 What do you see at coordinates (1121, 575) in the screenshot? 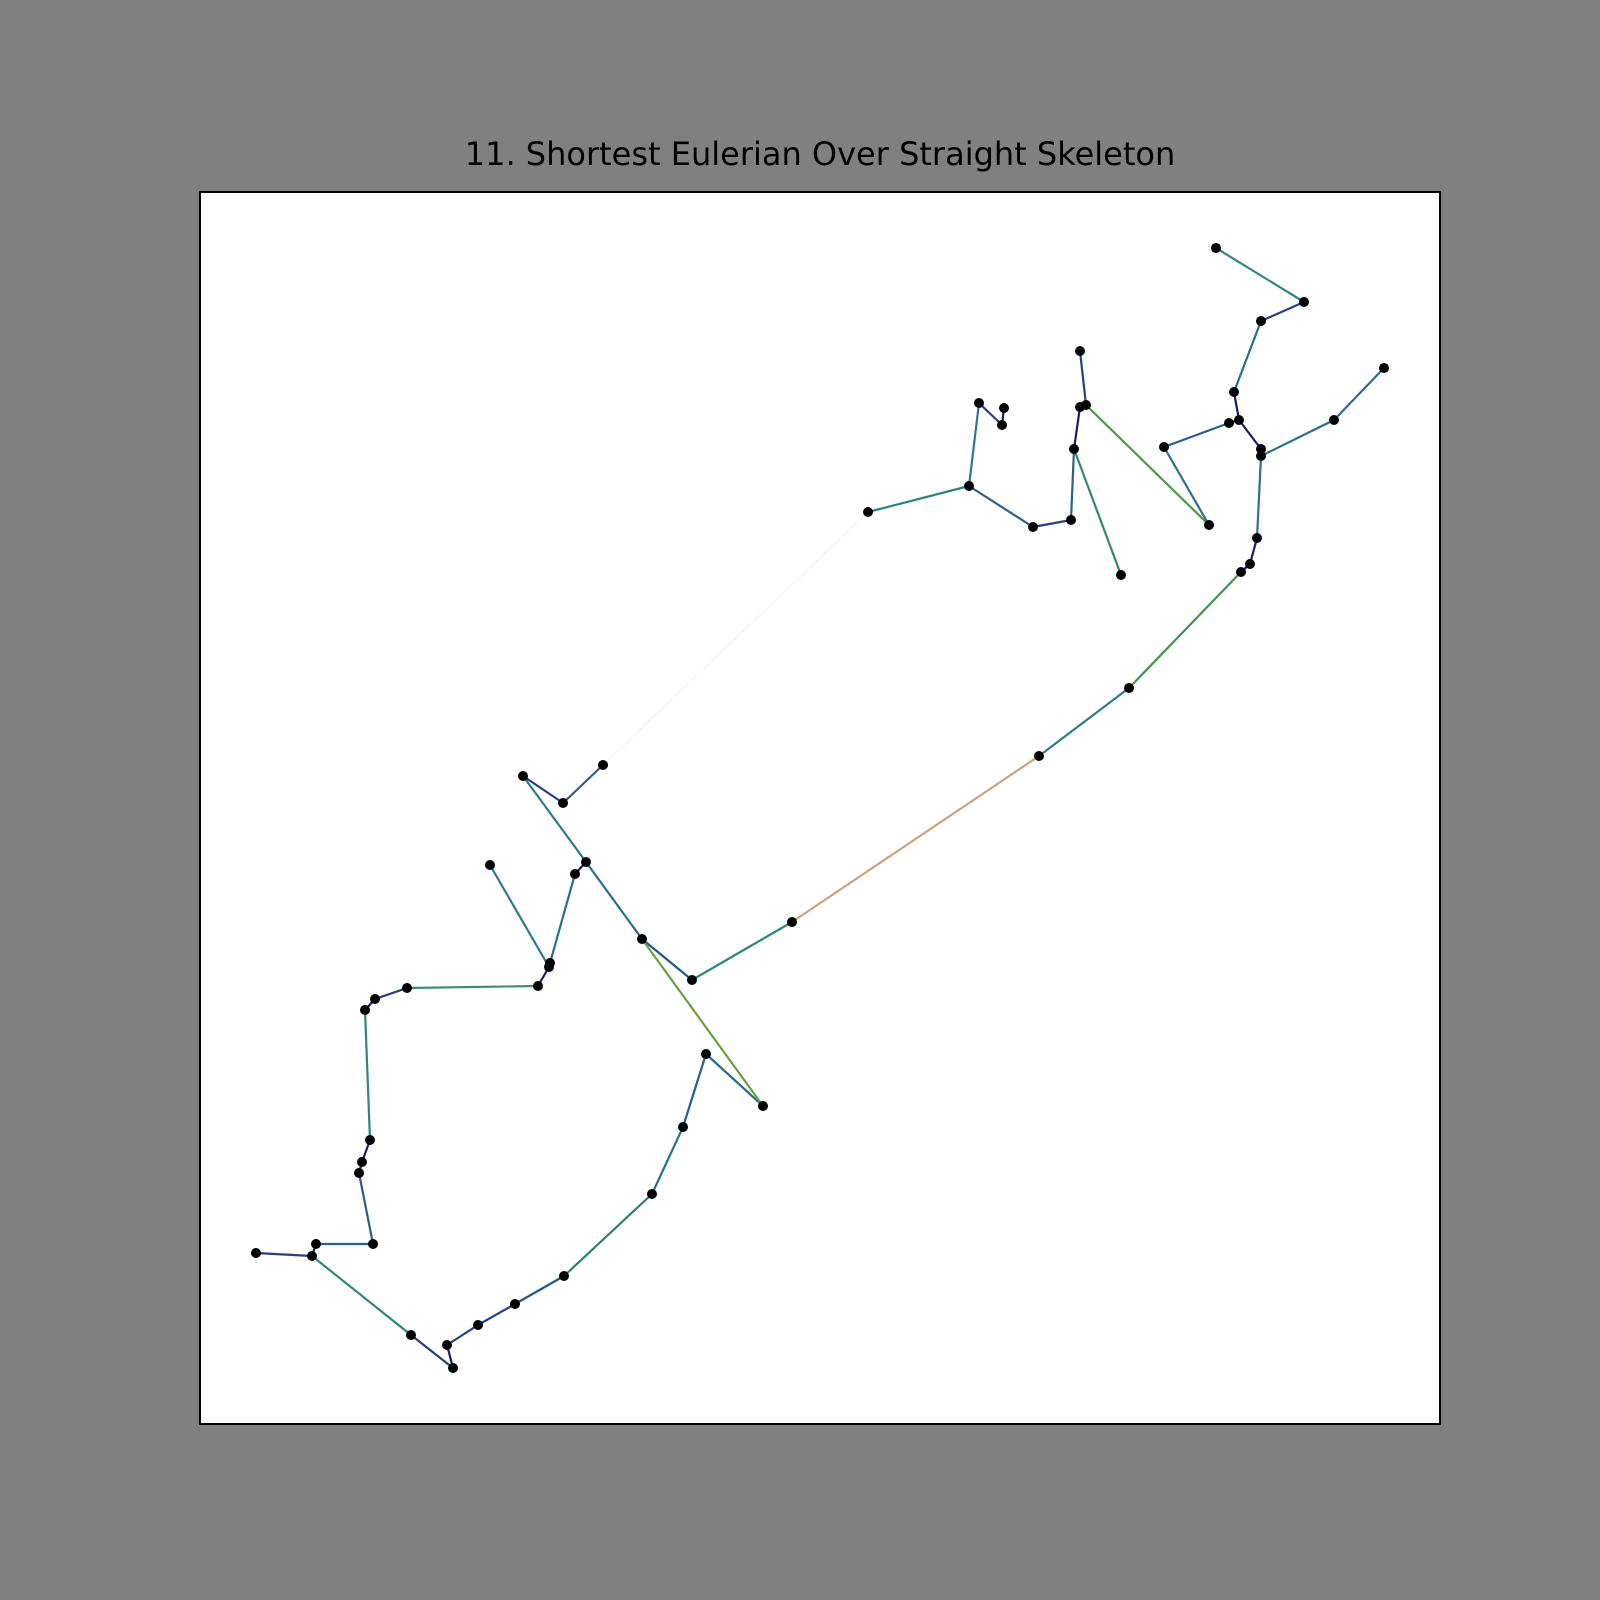
I see `graph-node-n22` at bounding box center [1121, 575].